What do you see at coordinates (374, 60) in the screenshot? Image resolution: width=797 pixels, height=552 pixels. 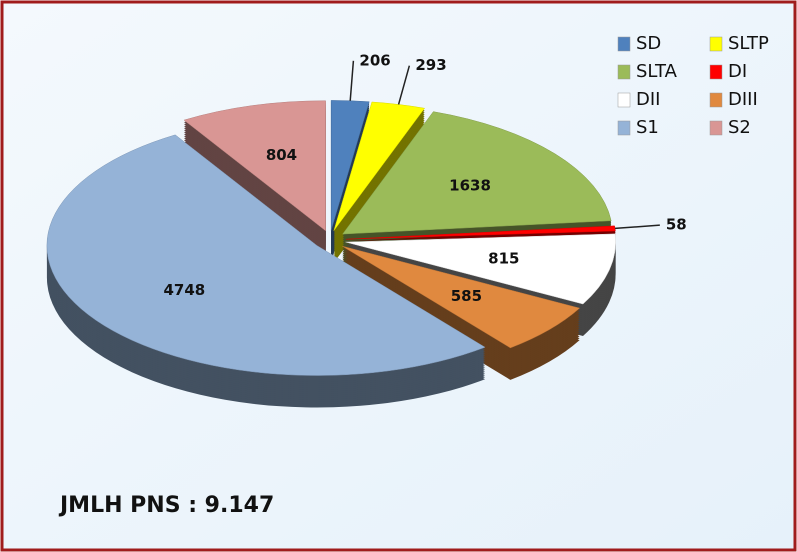 I see `data-label: 206` at bounding box center [374, 60].